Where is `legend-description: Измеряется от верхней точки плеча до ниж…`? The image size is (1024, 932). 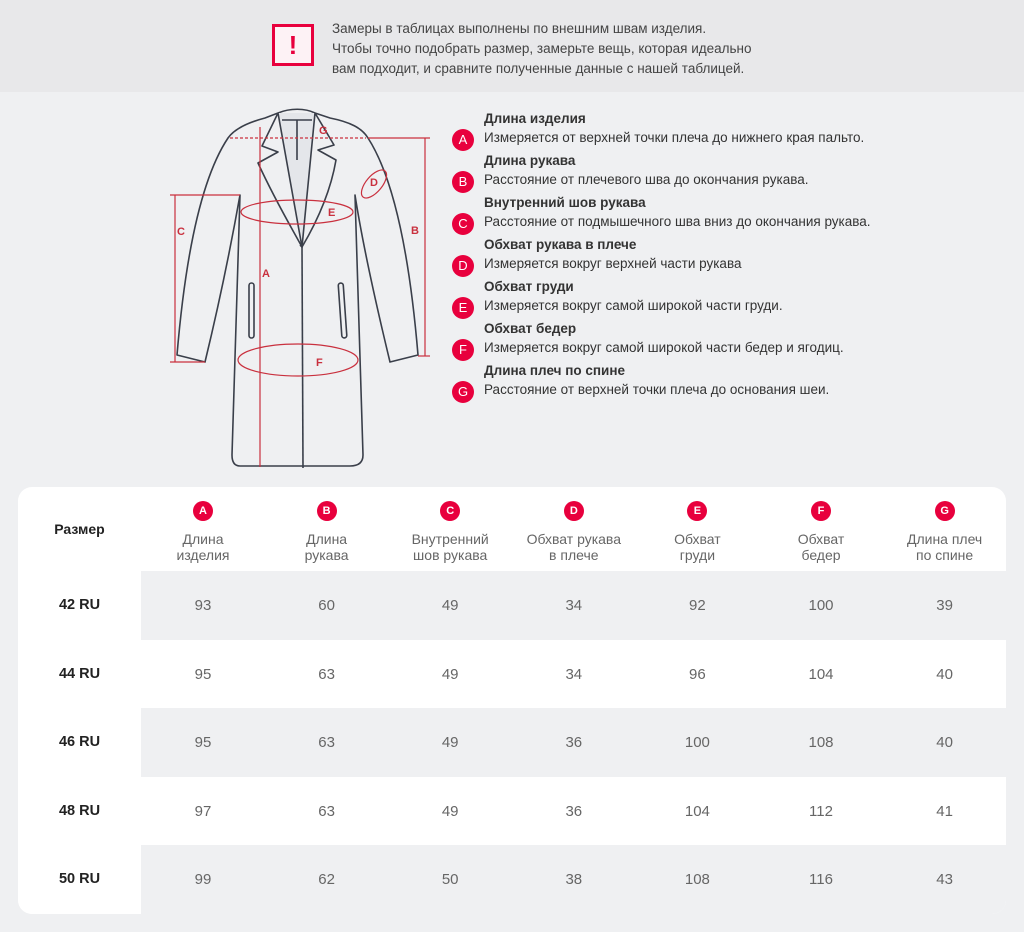
legend-description: Измеряется от верхней точки плеча до ниж… is located at coordinates (674, 137).